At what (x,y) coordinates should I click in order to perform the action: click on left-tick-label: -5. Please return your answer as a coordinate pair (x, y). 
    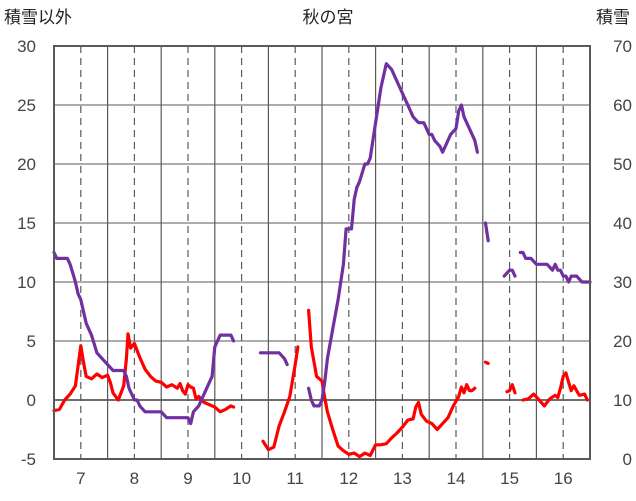
    Looking at the image, I should click on (28, 459).